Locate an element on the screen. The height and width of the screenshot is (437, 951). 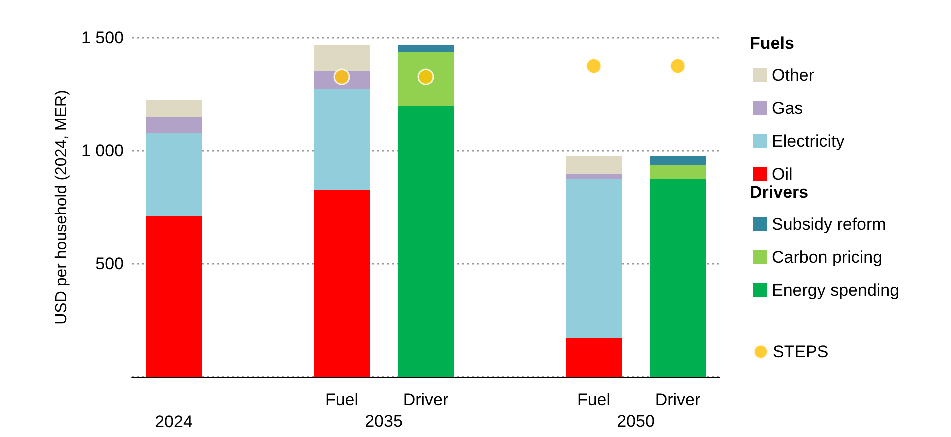
x-tick-label: 2024 is located at coordinates (174, 422).